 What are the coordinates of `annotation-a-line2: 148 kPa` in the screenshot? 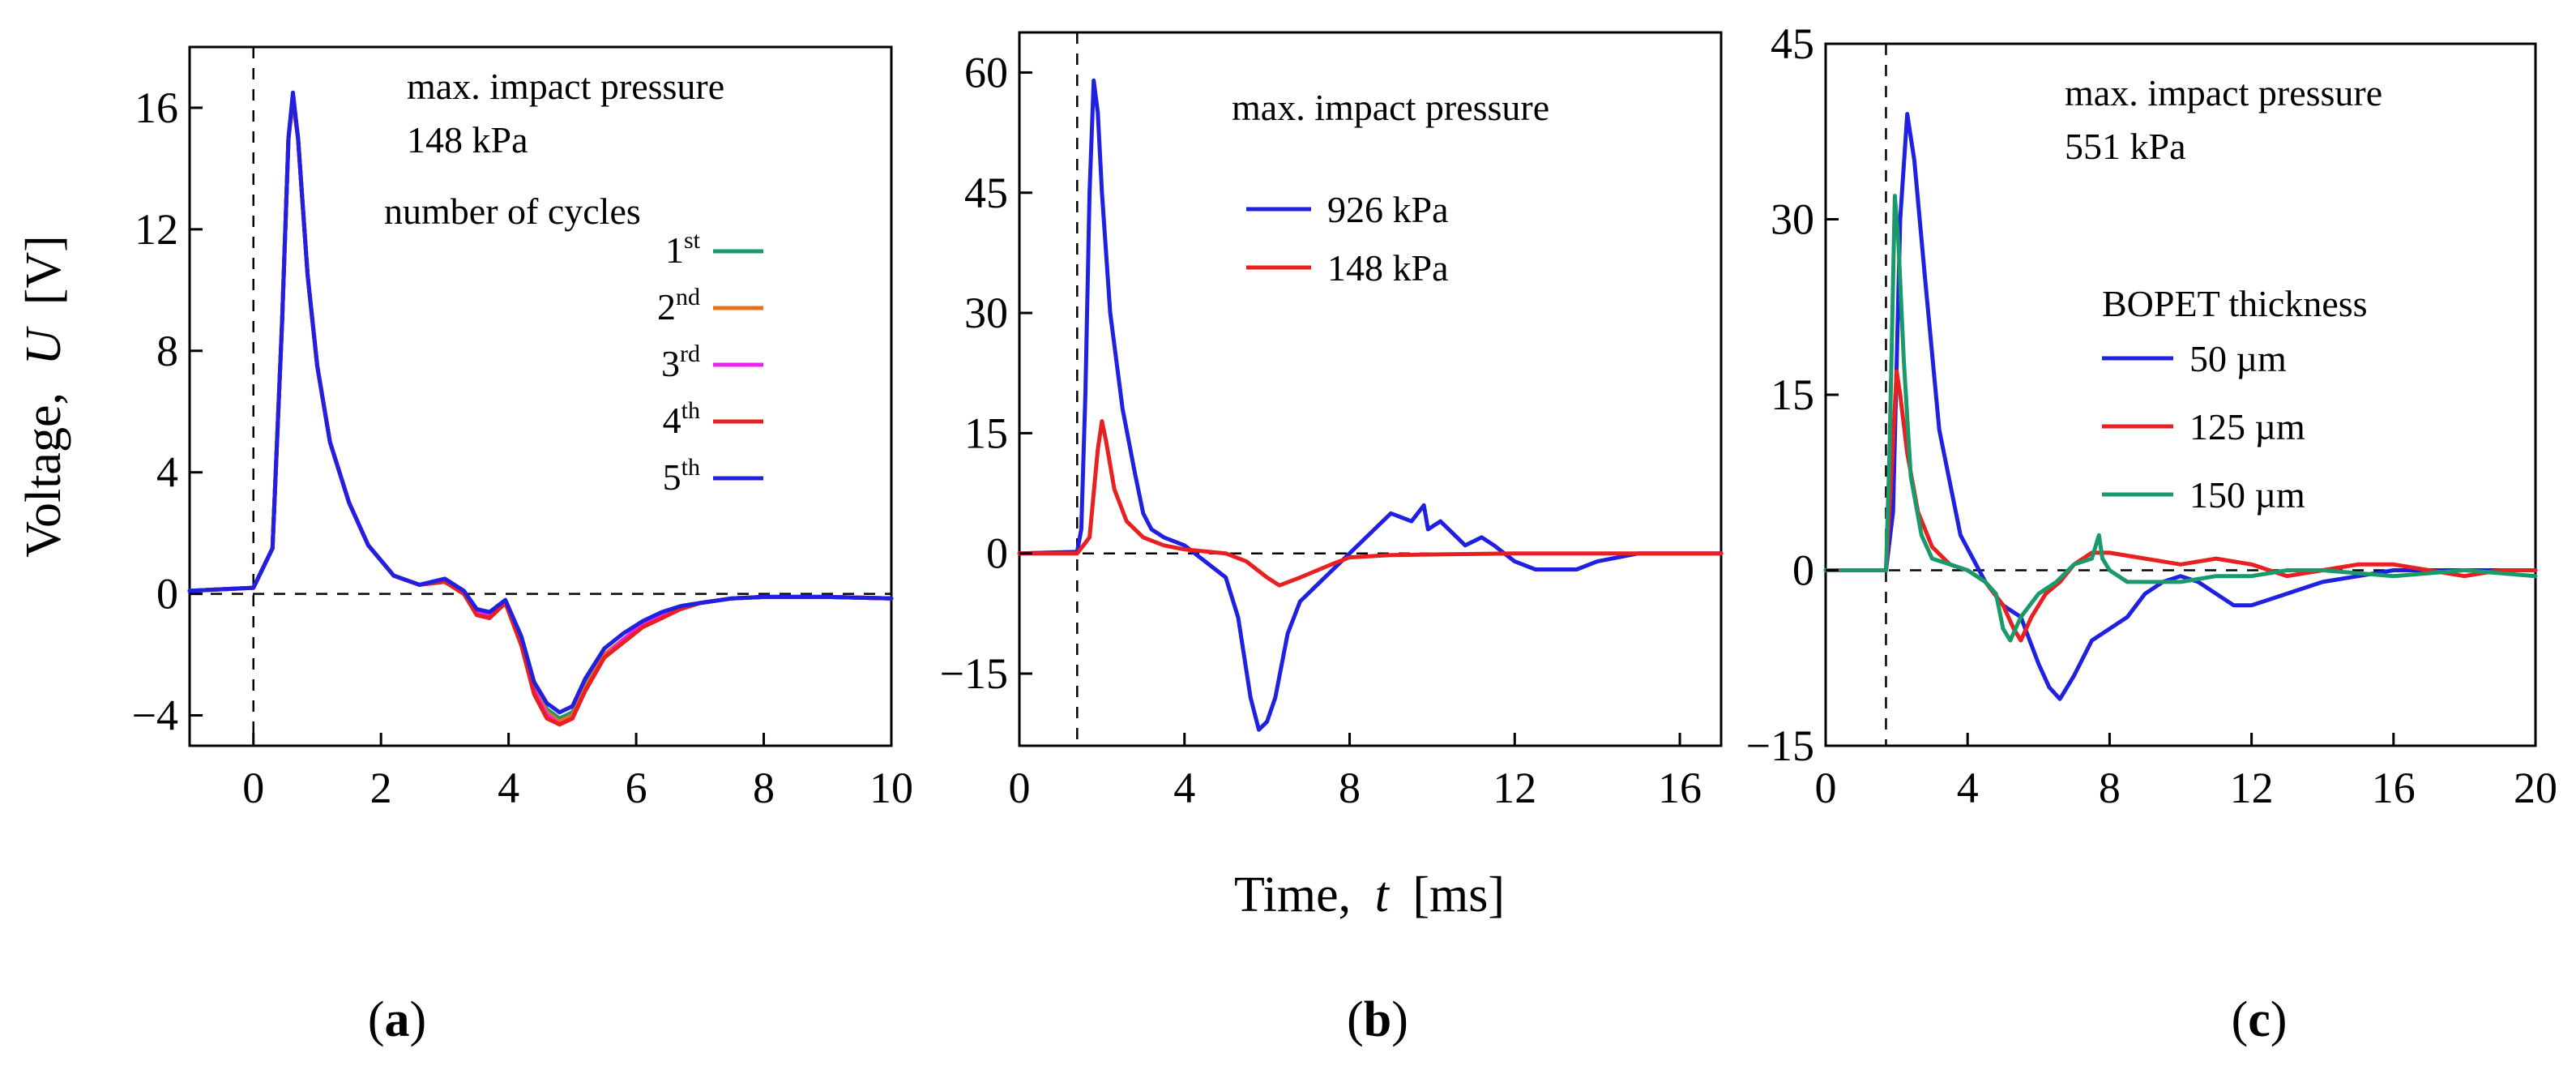 It's located at (467, 139).